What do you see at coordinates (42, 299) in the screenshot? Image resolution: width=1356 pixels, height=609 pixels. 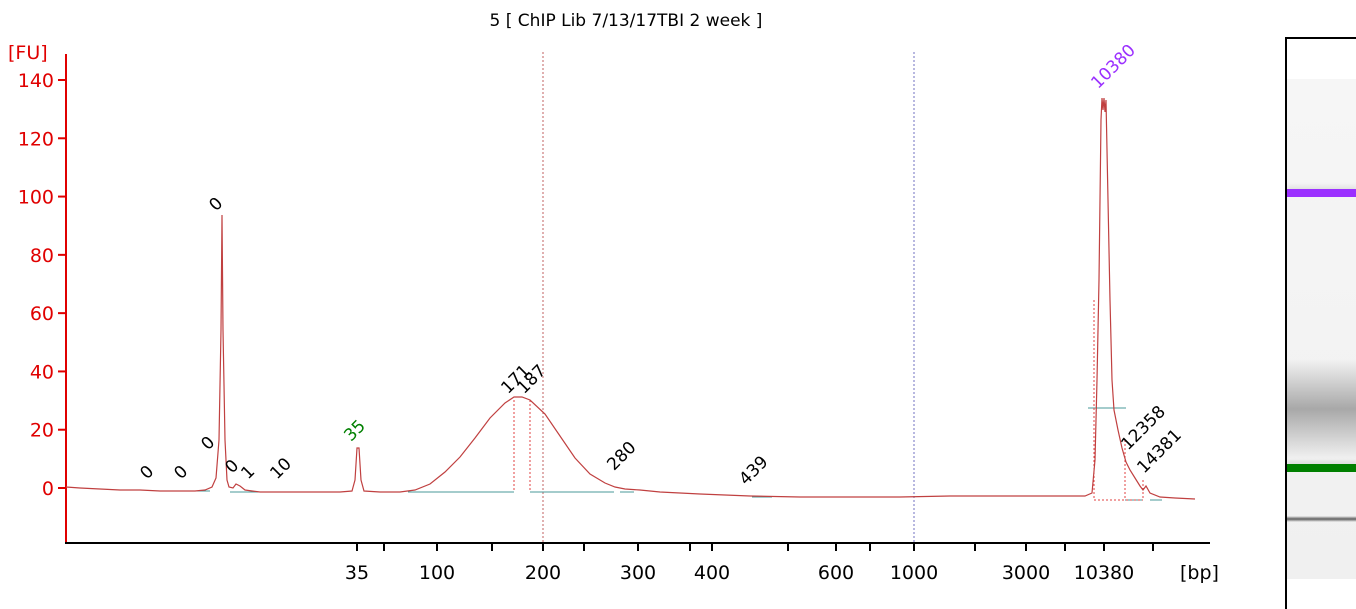 I see `y-axis: 0 20 40 60 80 100 120 140` at bounding box center [42, 299].